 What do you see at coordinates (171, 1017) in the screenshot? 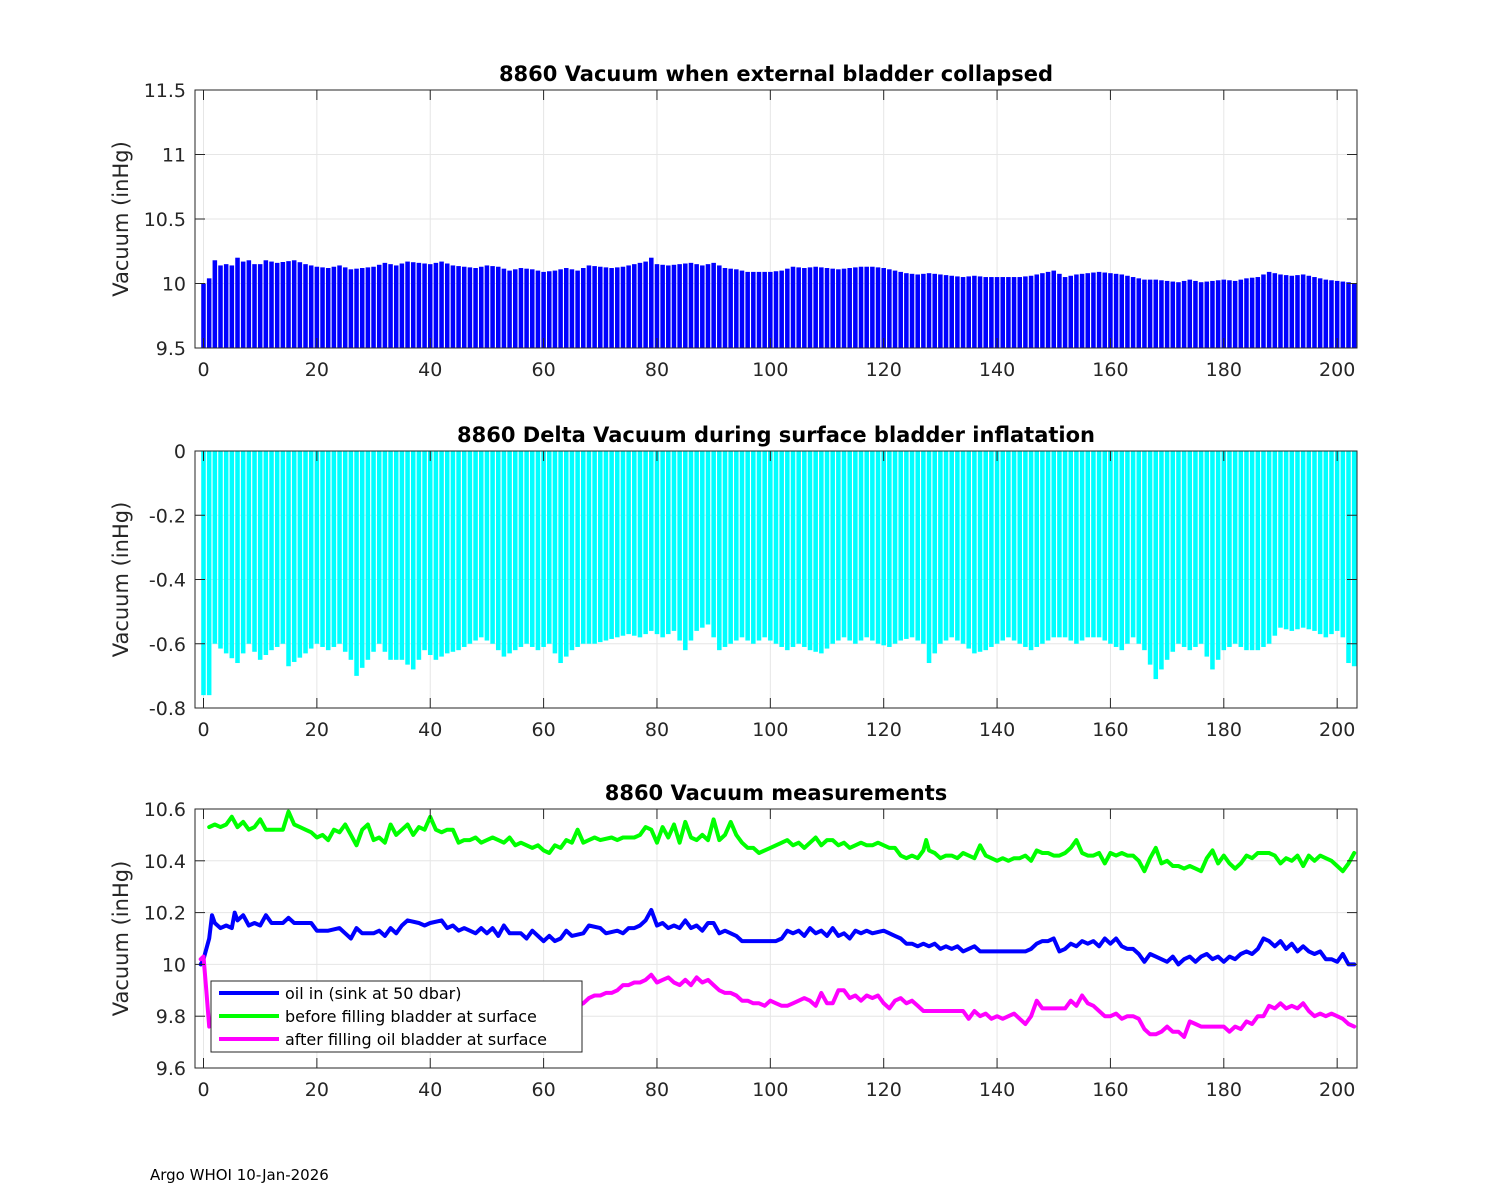
I see `y-tick-label: 9.8` at bounding box center [171, 1017].